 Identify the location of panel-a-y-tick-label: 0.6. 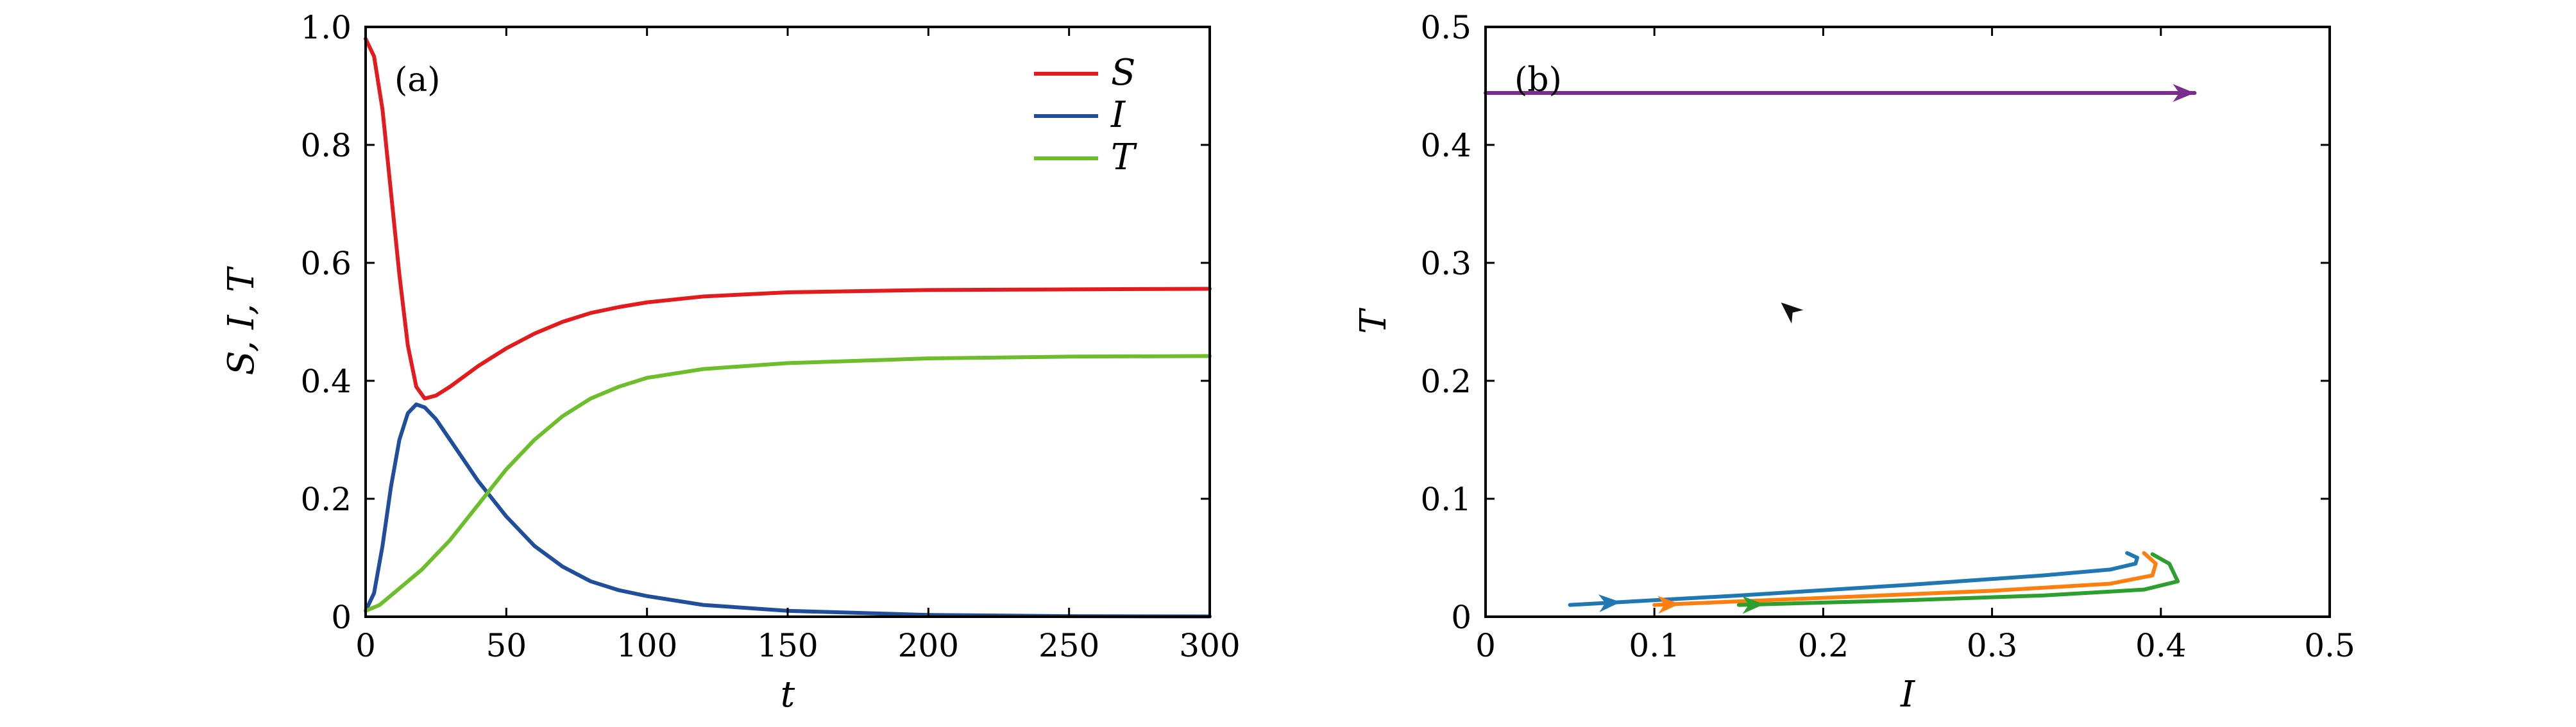
(326, 263).